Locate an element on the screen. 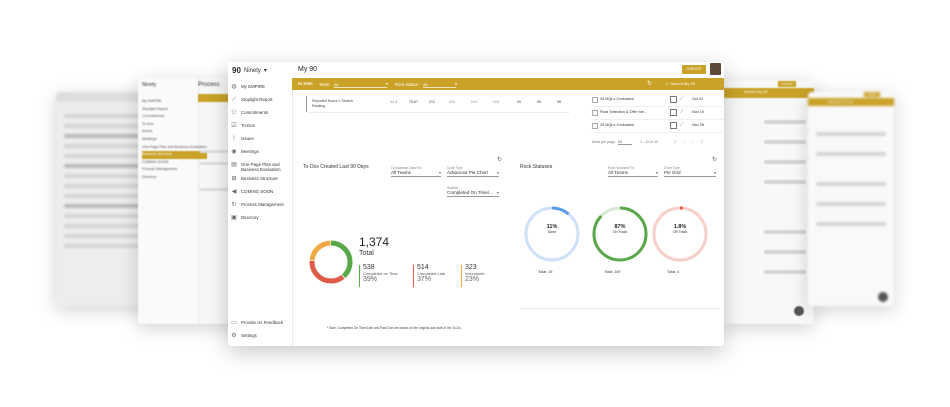  exclamation-icon: ! is located at coordinates (234, 139).